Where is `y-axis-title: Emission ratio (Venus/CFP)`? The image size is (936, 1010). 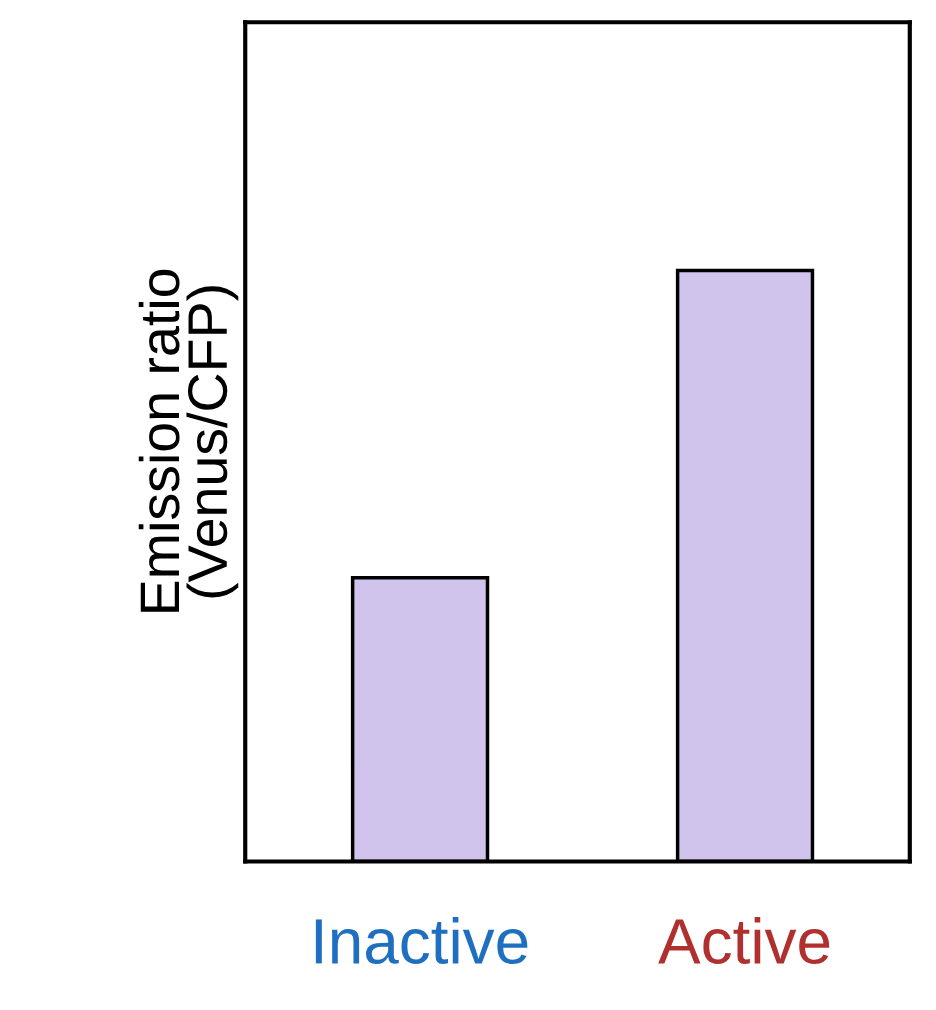
y-axis-title: Emission ratio (Venus/CFP) is located at coordinates (188, 440).